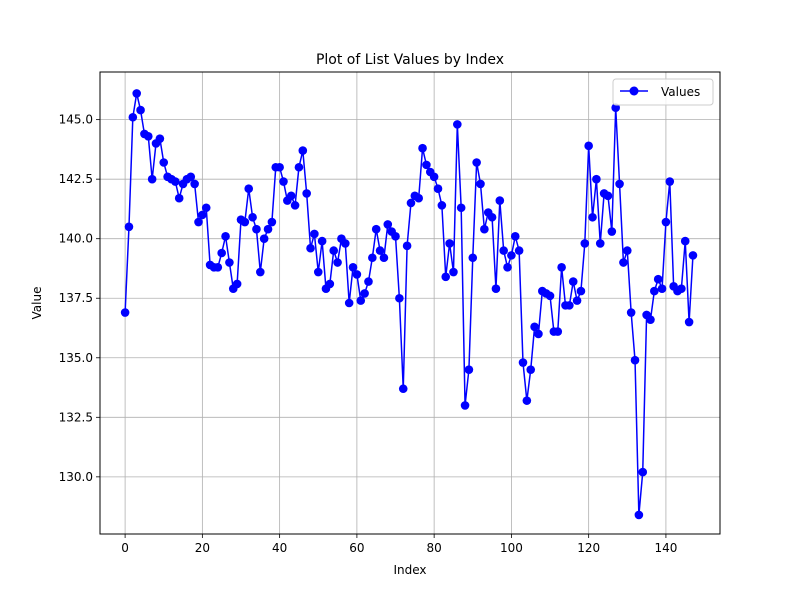  Describe the element at coordinates (511, 548) in the screenshot. I see `x-tick-label: 100` at that location.